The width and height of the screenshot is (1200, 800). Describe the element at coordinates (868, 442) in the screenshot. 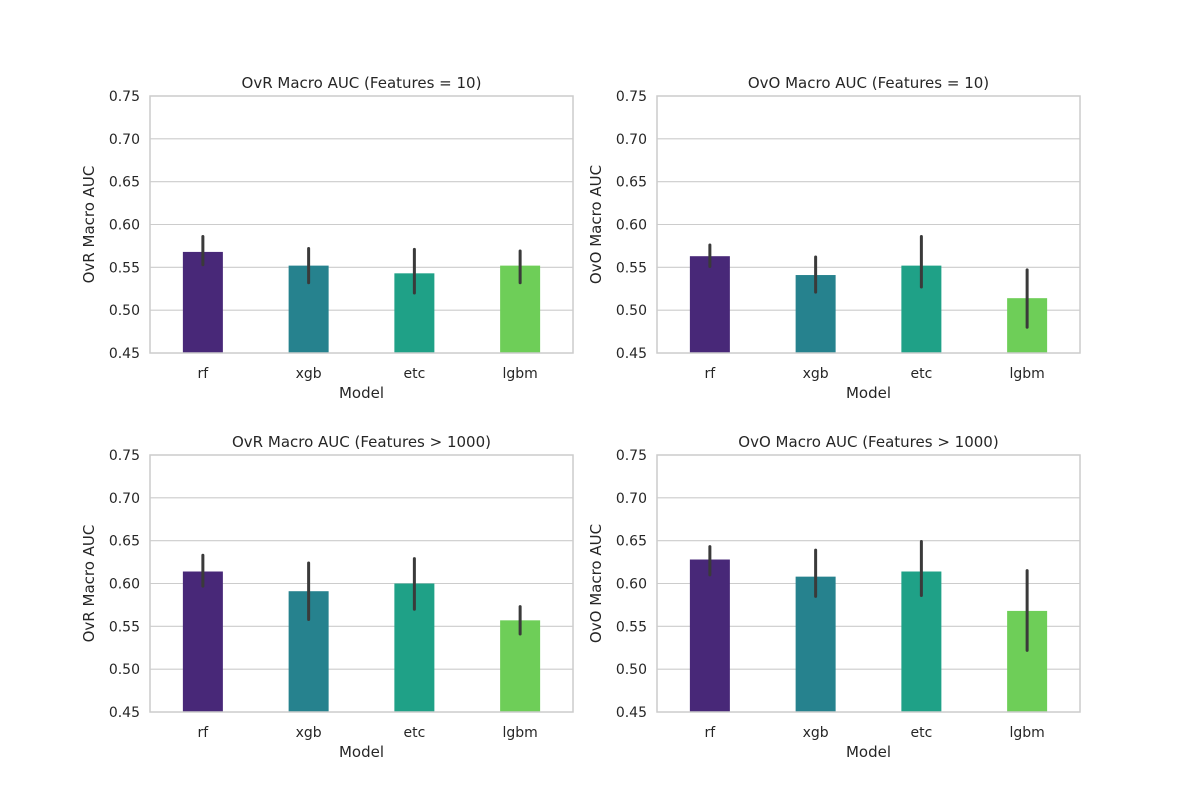

I see `subplot-title: OvO Macro AUC (Features > 1000)` at that location.